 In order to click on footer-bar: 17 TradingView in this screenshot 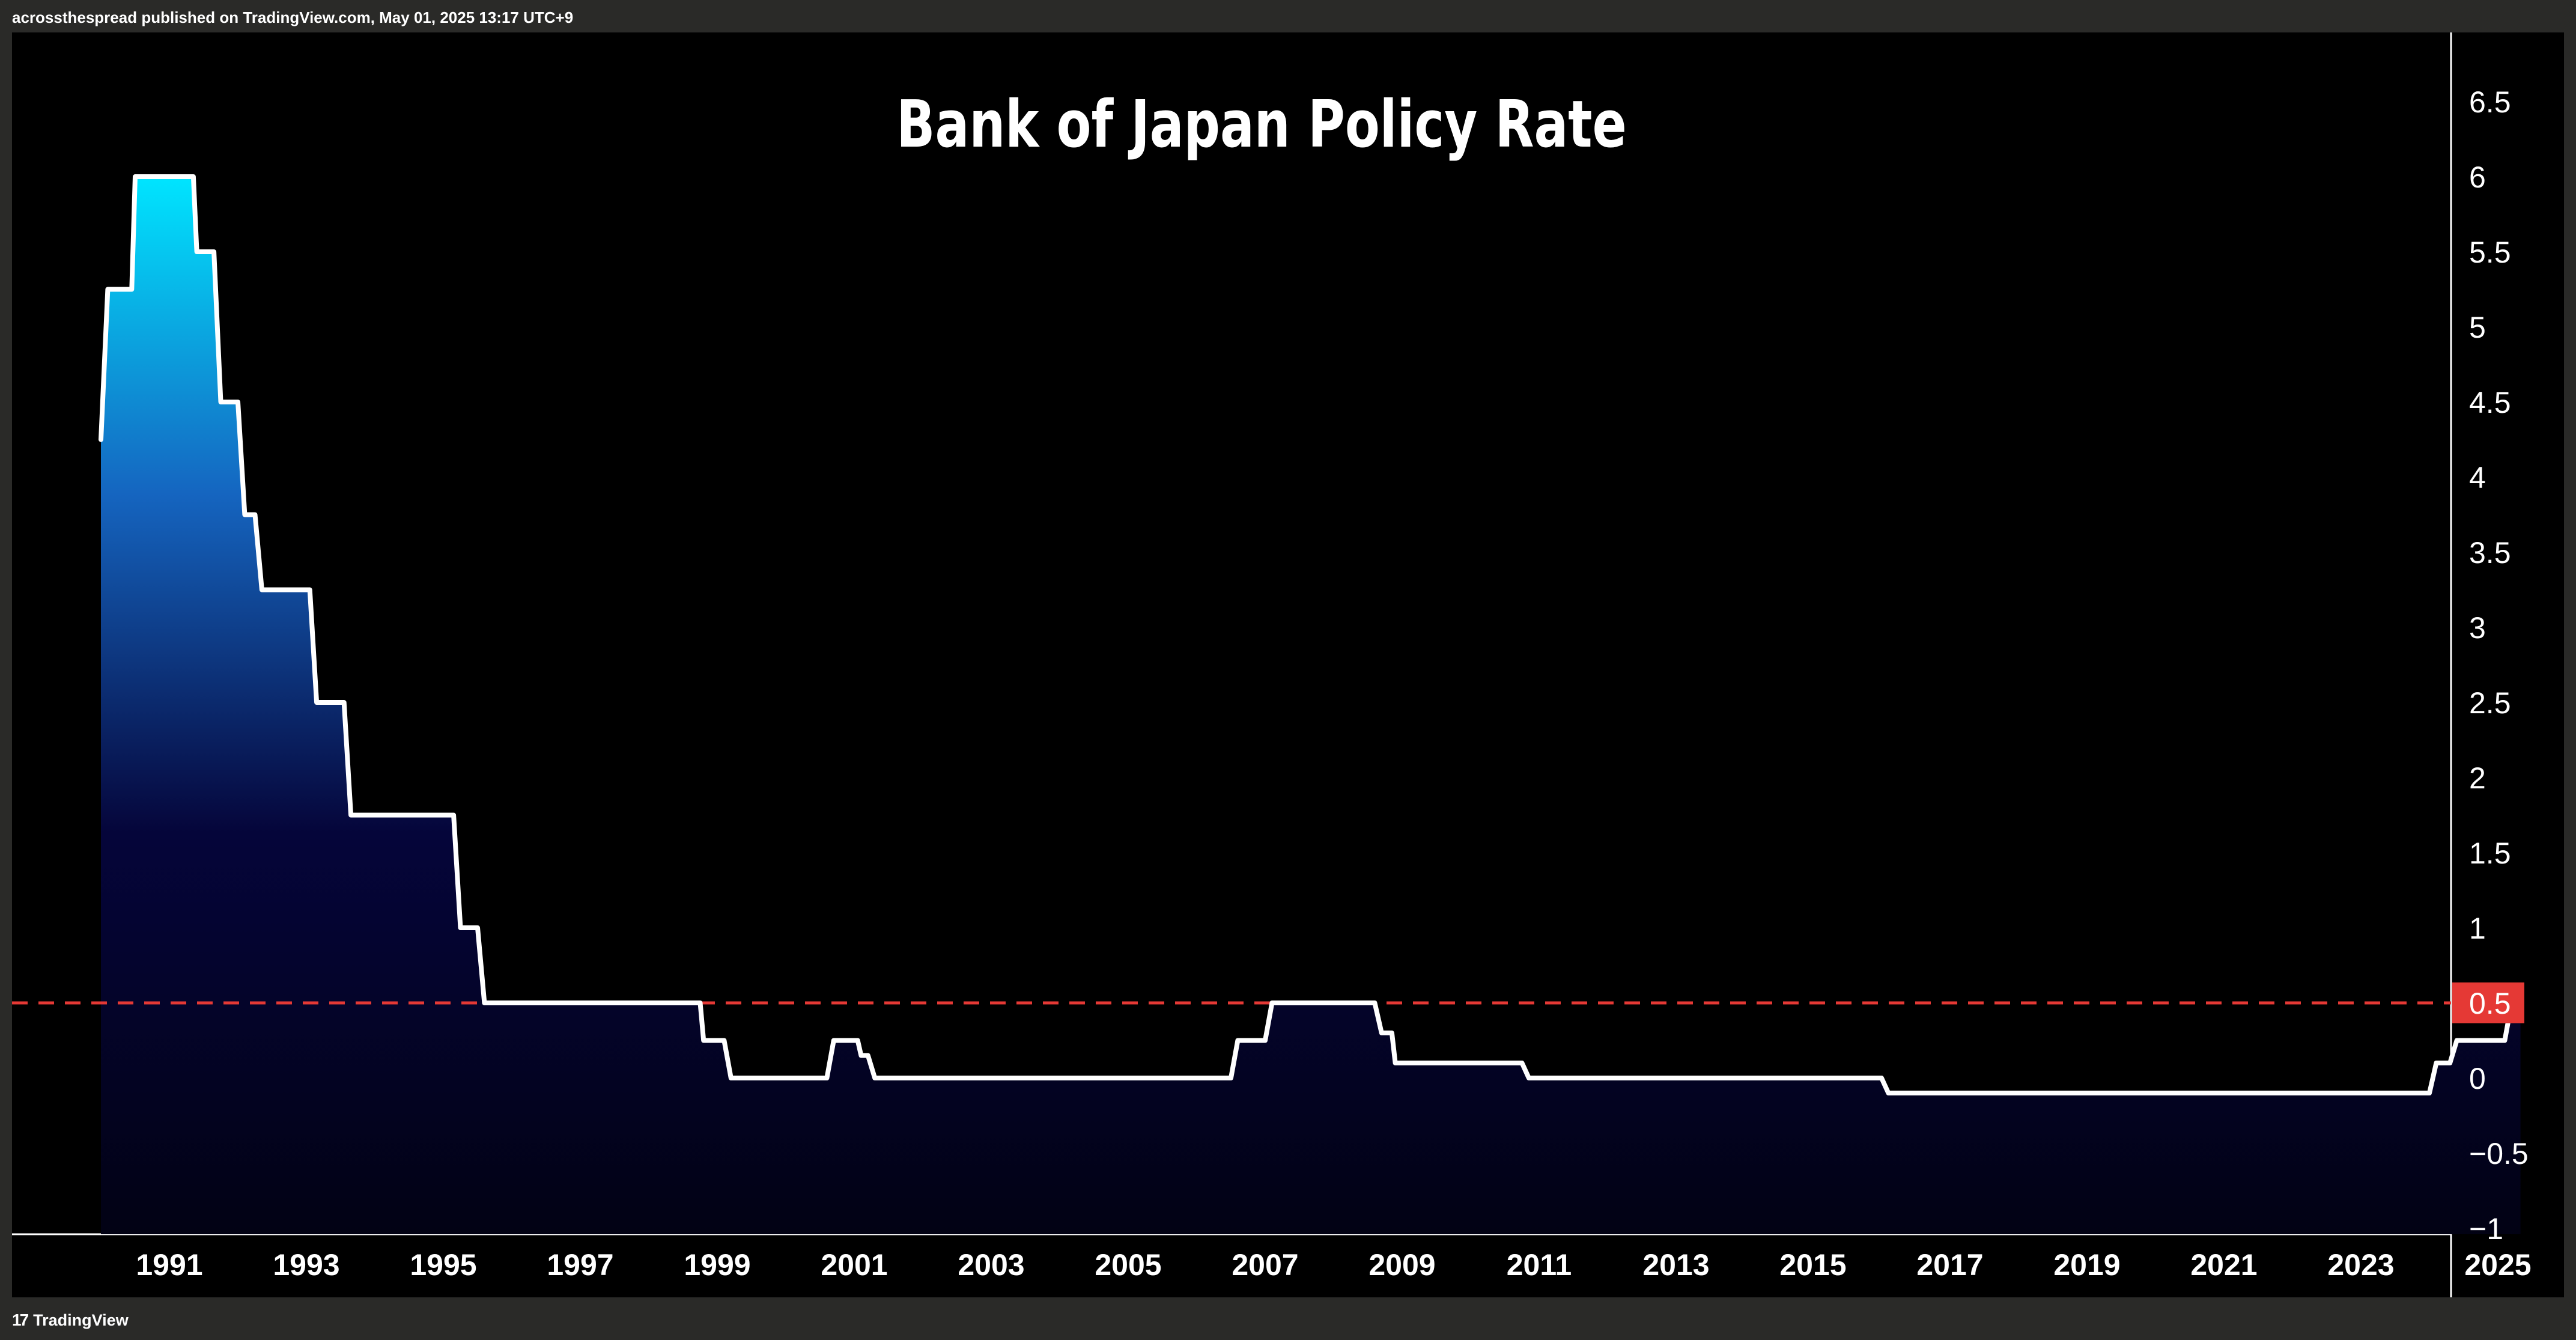, I will do `click(1288, 1318)`.